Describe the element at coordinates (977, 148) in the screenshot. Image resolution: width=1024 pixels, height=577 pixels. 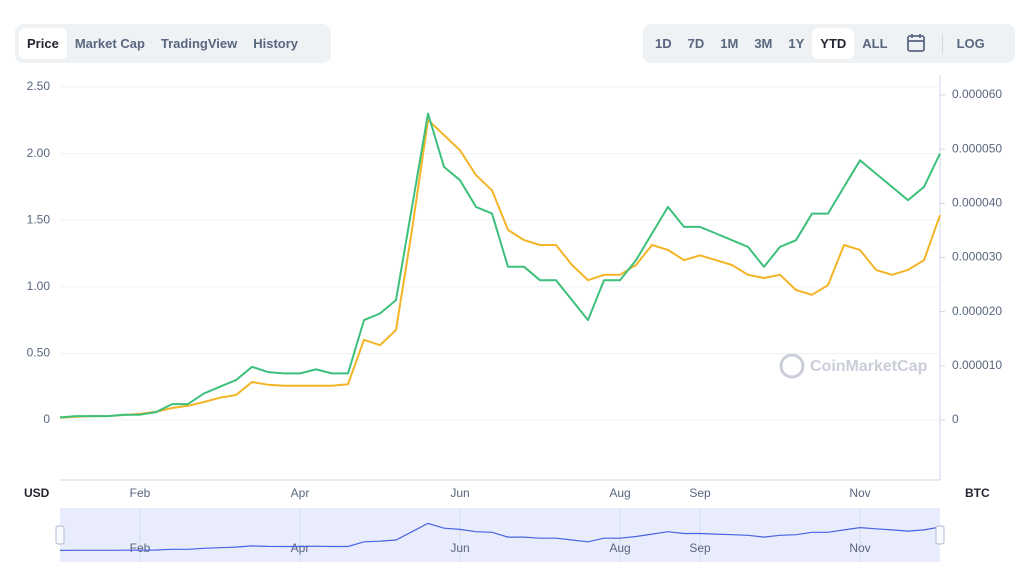
I see `y2-tick-label: 0.000050` at that location.